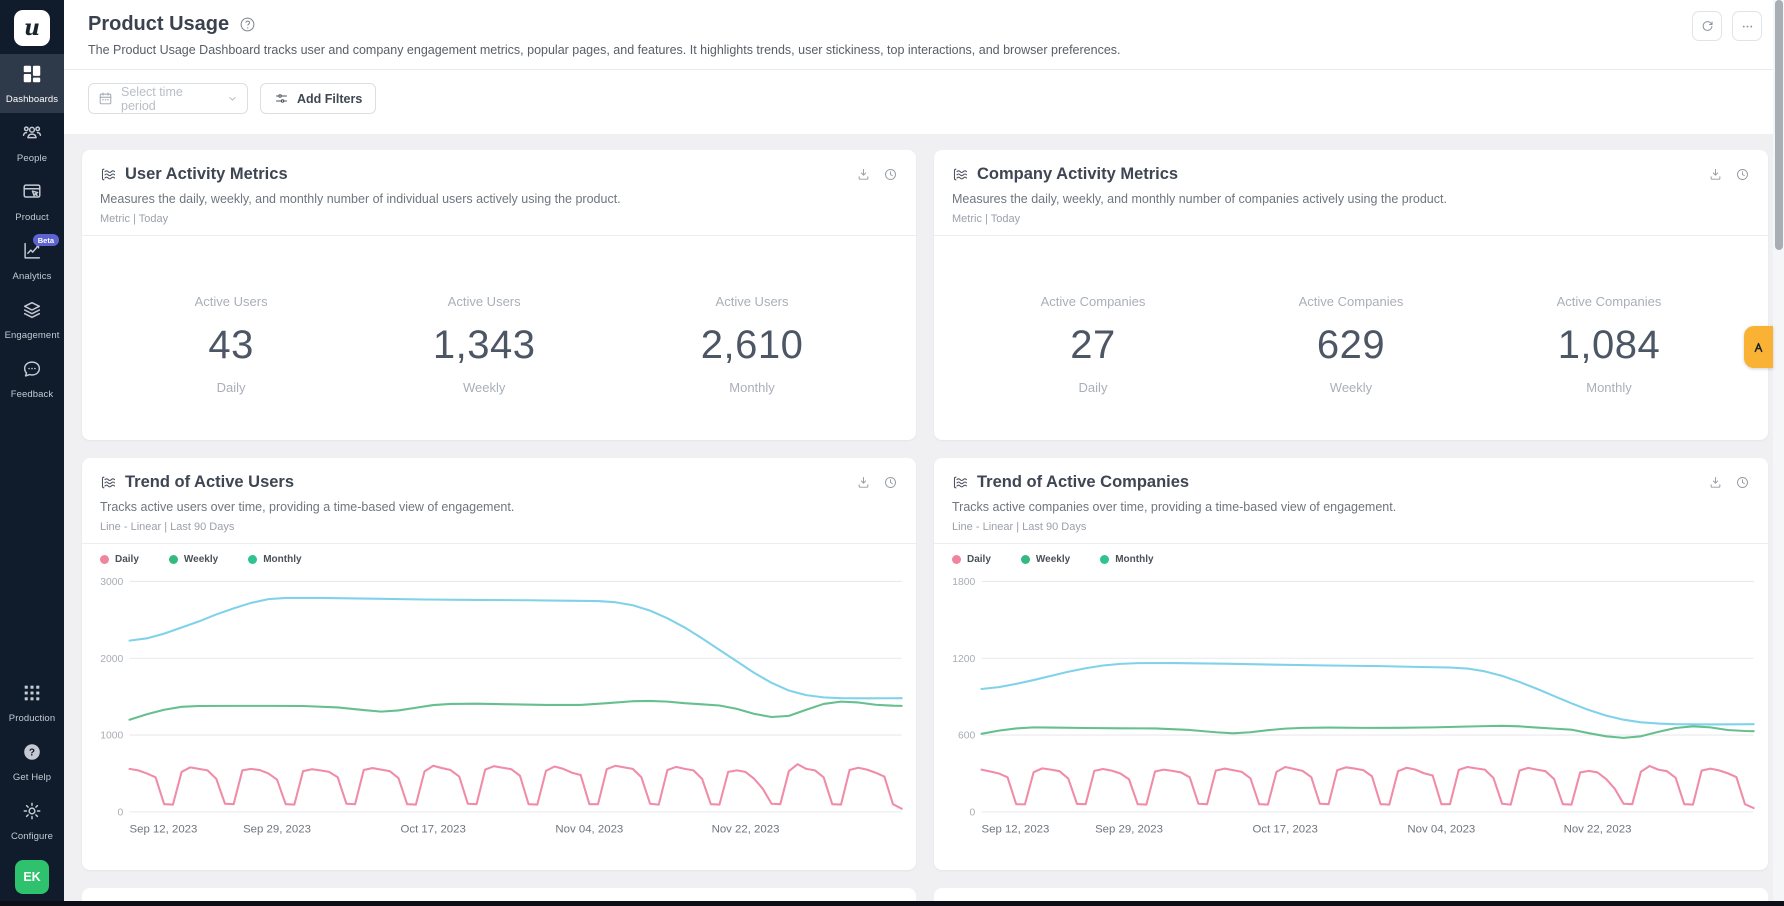 The width and height of the screenshot is (1784, 906). I want to click on ellipsis-icon, so click(1747, 26).